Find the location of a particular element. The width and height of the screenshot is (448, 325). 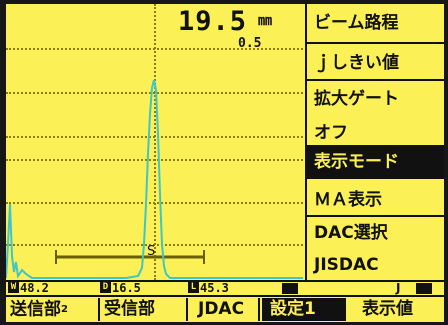

status-l: L 45.3 is located at coordinates (208, 288).